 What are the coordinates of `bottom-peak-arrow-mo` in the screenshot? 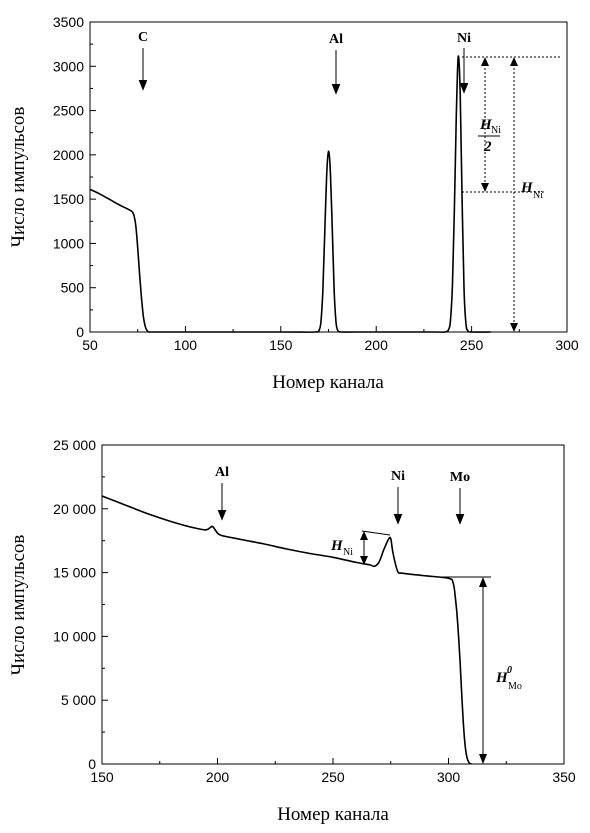 It's located at (460, 506).